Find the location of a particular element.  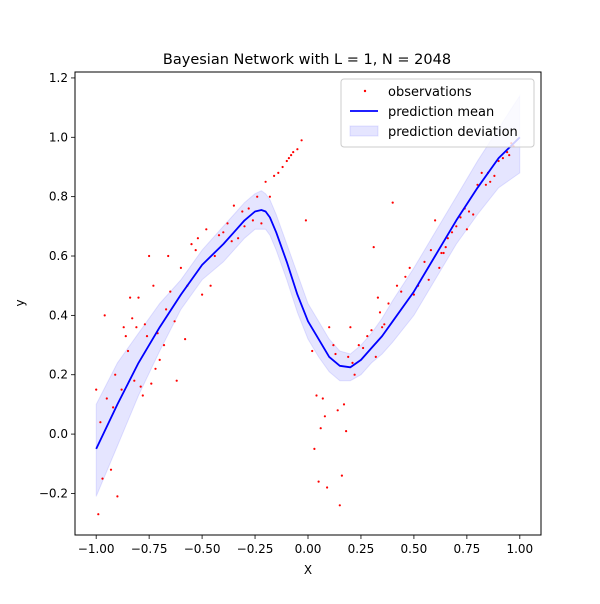

x-axis: −1.00 −0.75 −0.50 −0.25 0.00 0.25 0.50 0.75 1.00 is located at coordinates (305, 545).